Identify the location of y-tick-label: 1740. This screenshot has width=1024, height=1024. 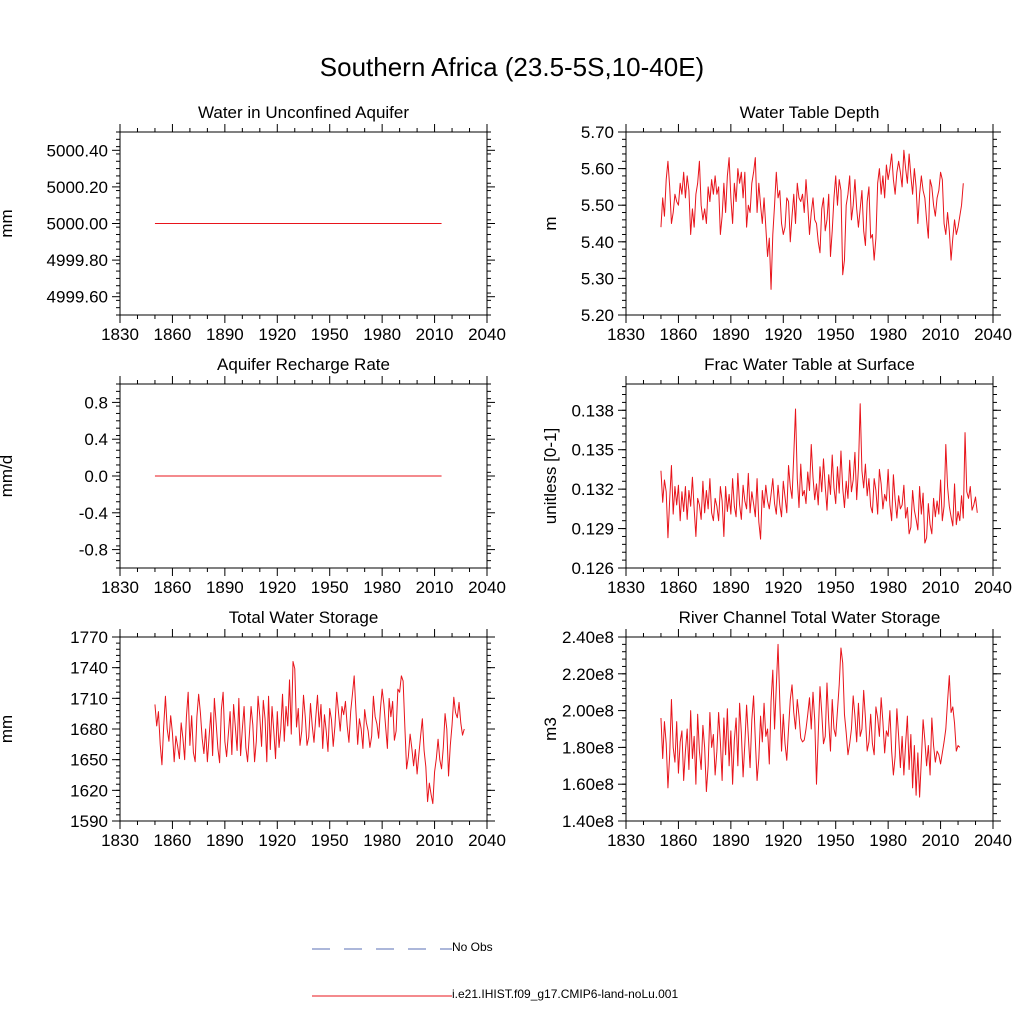
(89, 668).